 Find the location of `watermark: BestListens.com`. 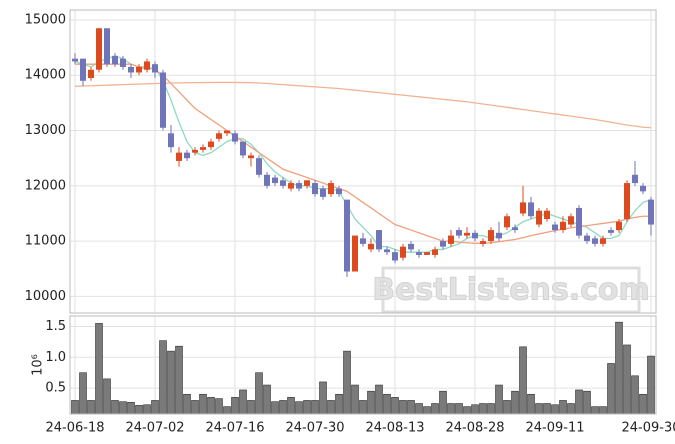

watermark: BestListens.com is located at coordinates (511, 290).